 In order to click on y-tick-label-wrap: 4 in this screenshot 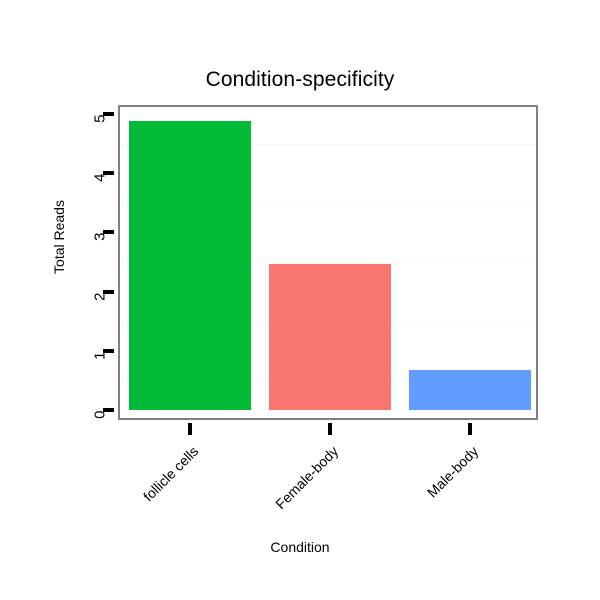, I will do `click(84, 173)`.